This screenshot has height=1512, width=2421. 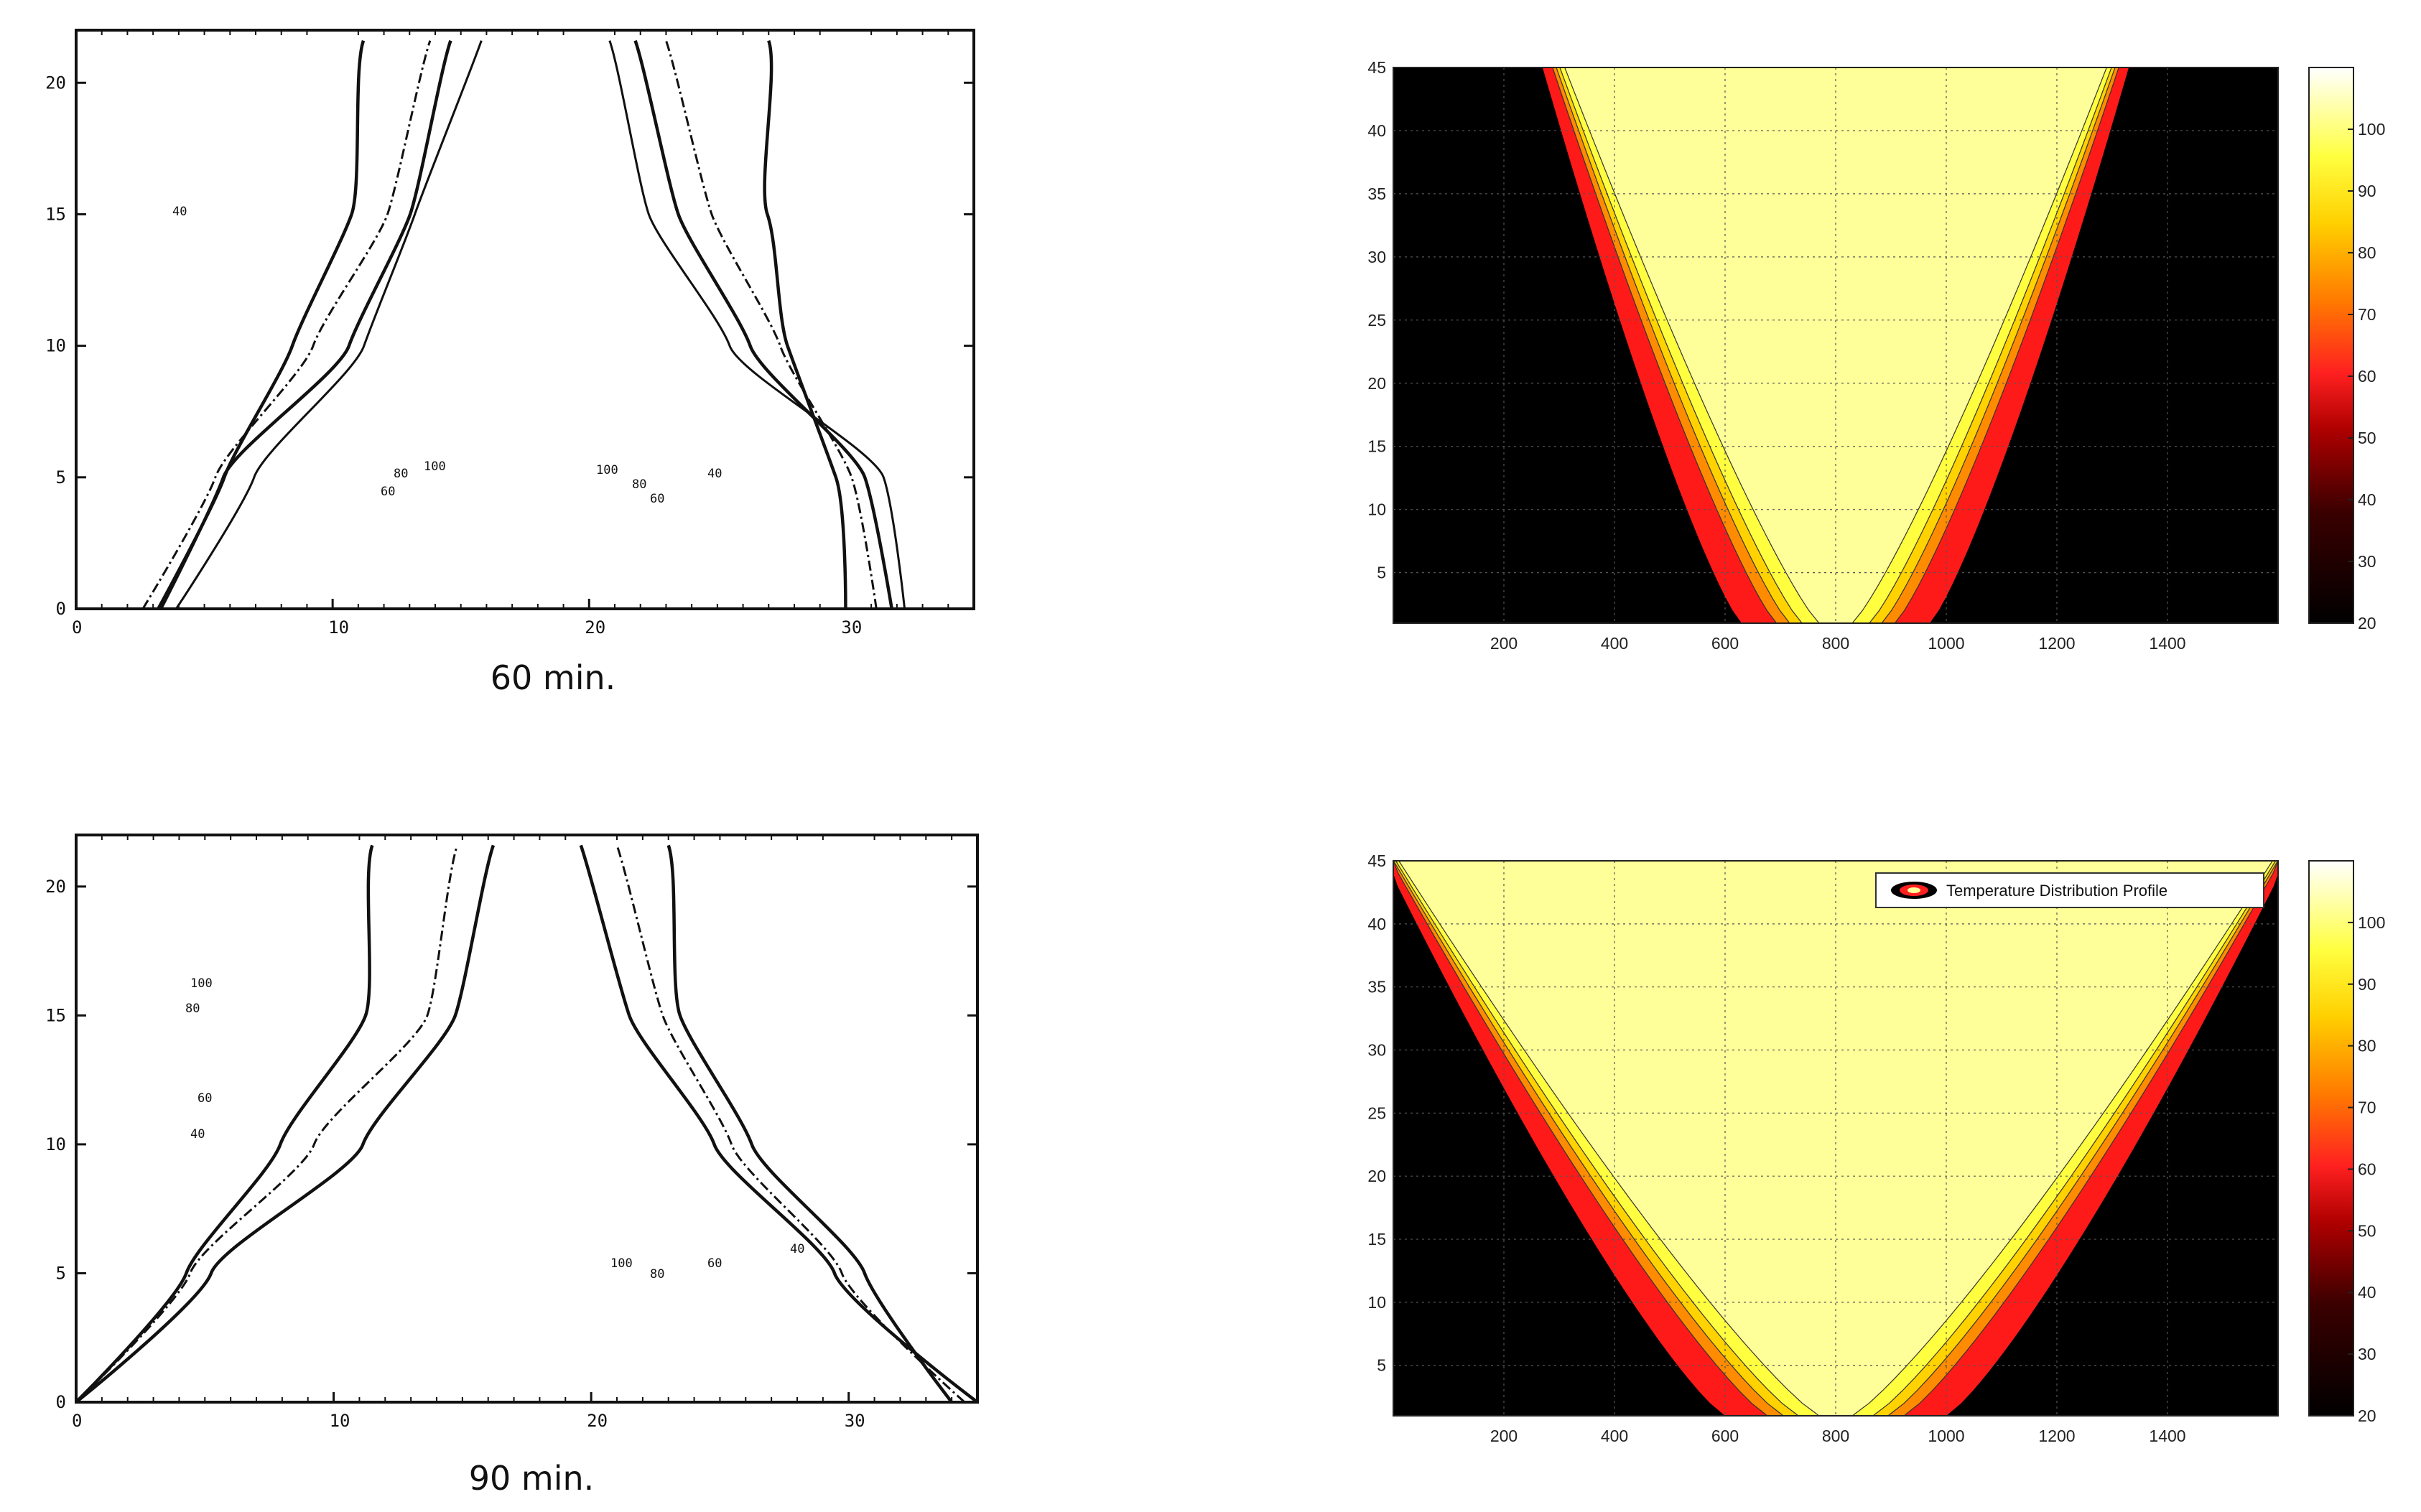 I want to click on contour-labels: 100 80 60 40 100 80 60 40, so click(x=495, y=1129).